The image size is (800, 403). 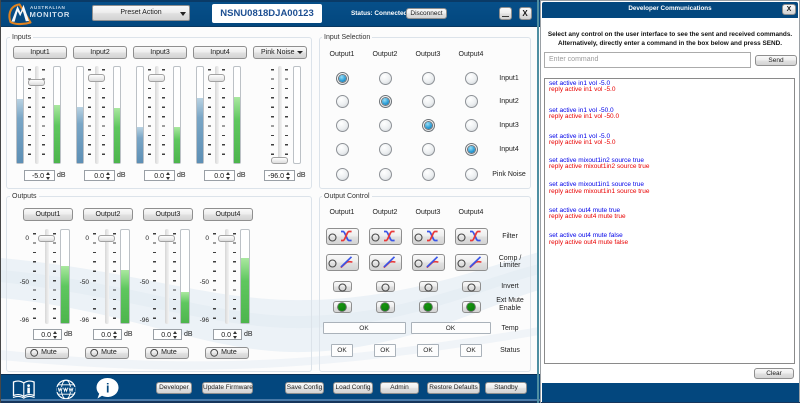 What do you see at coordinates (107, 388) in the screenshot?
I see `svg-text: i` at bounding box center [107, 388].